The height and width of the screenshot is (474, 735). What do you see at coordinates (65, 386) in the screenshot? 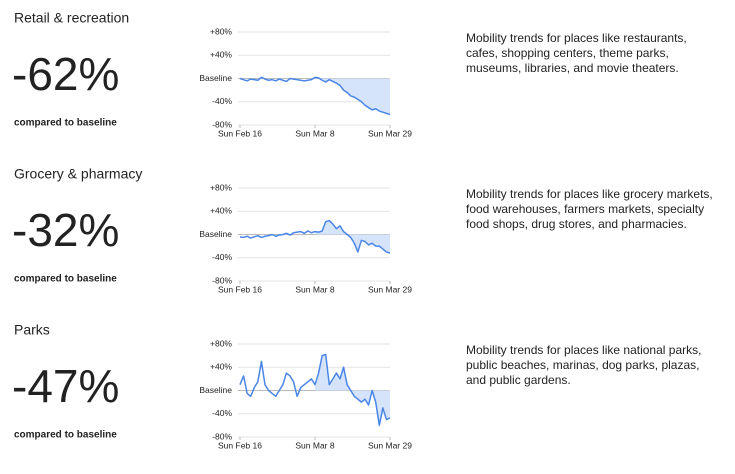
I see `headline: -47%` at bounding box center [65, 386].